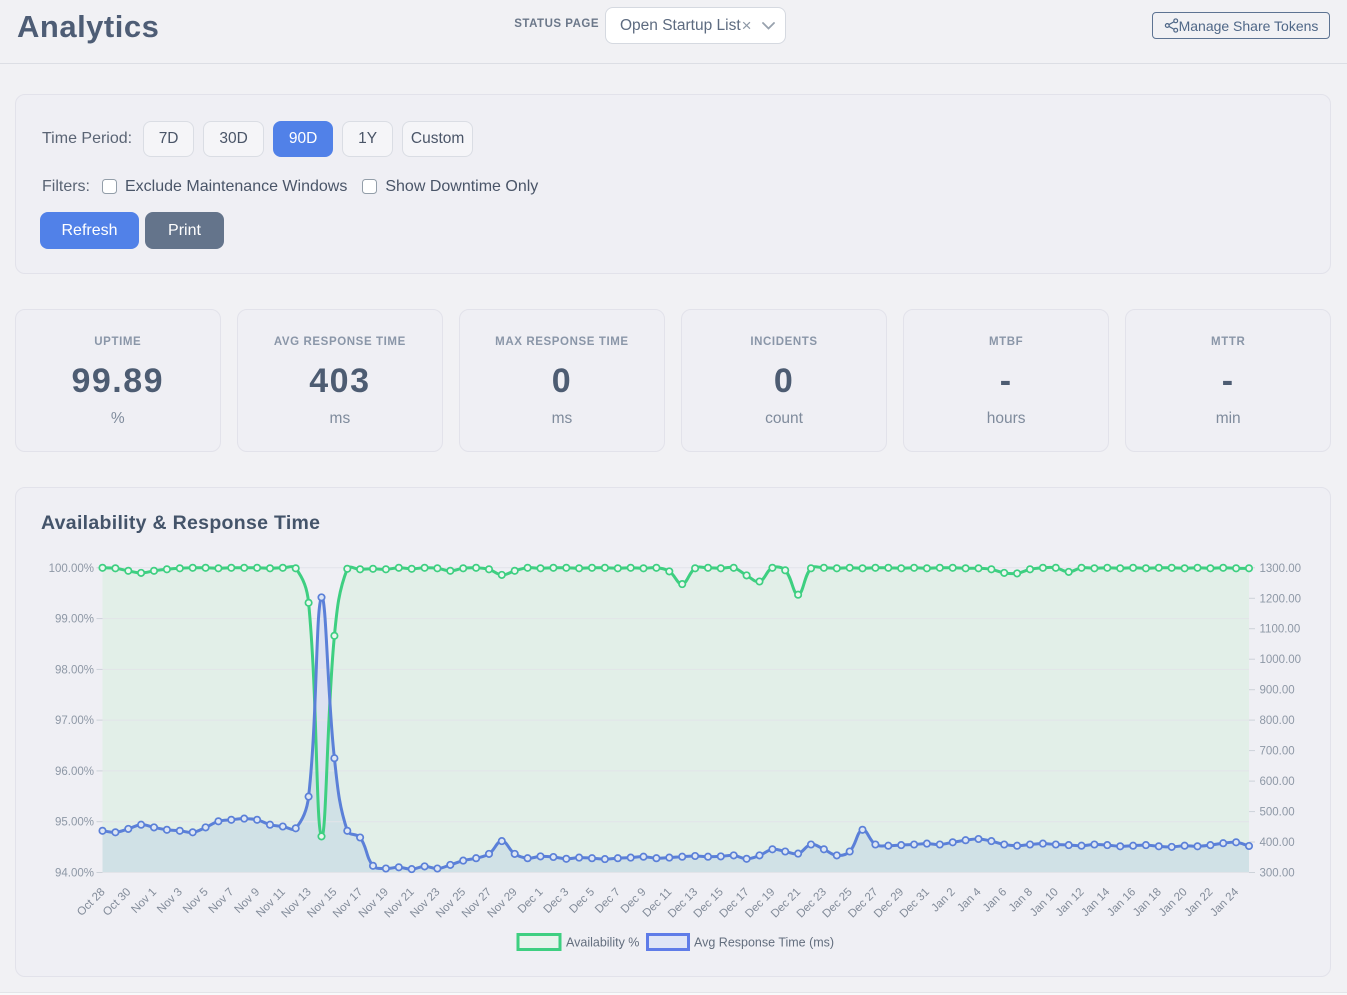  I want to click on svg-text: 800.00, so click(1277, 721).